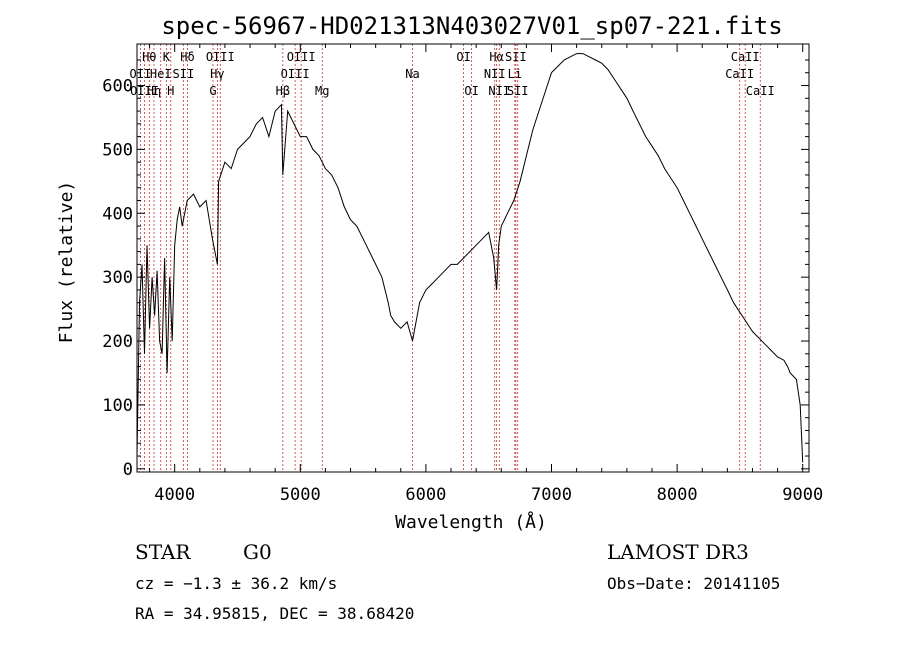 The height and width of the screenshot is (649, 900). Describe the element at coordinates (117, 87) in the screenshot. I see `y-tick-label: 600` at that location.